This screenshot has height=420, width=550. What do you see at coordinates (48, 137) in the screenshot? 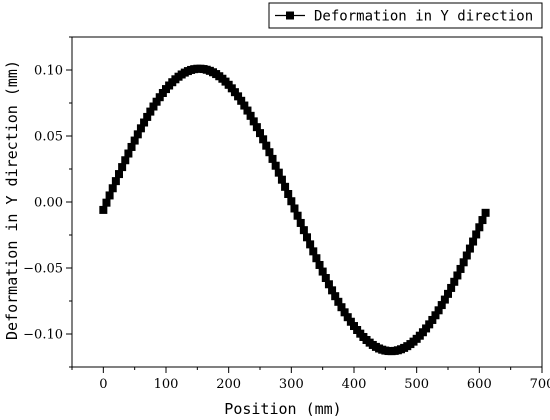
I see `y-tick-label: 0.05` at bounding box center [48, 137].